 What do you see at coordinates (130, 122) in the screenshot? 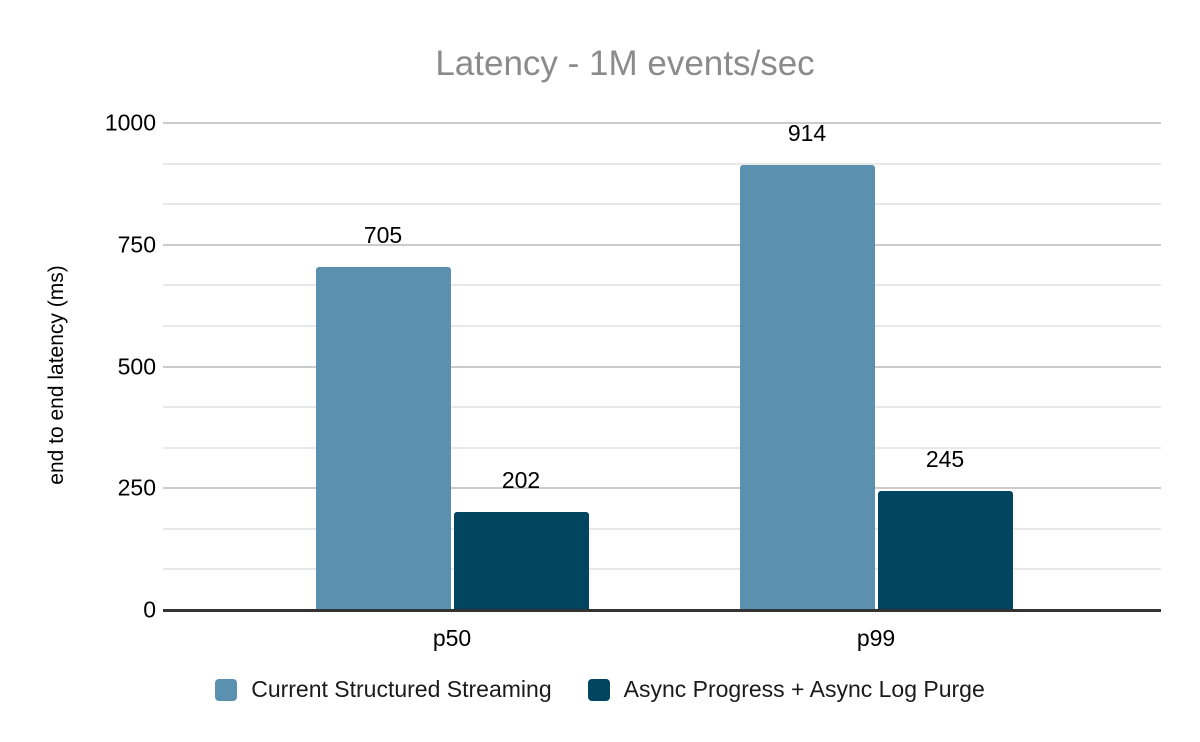
I see `y-tick-label: 1000` at bounding box center [130, 122].